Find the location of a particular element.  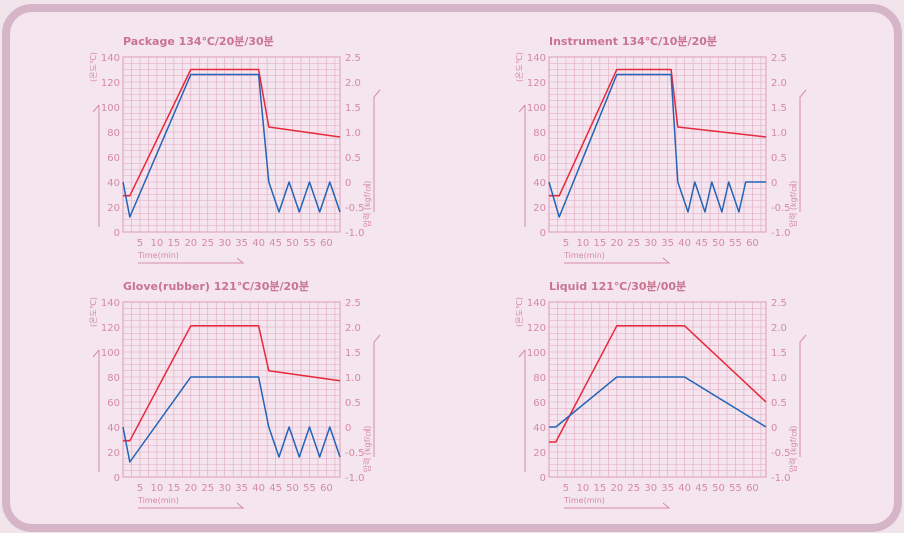

chart-title: Glove(rubber) 121℃/30분/20분 is located at coordinates (216, 286).